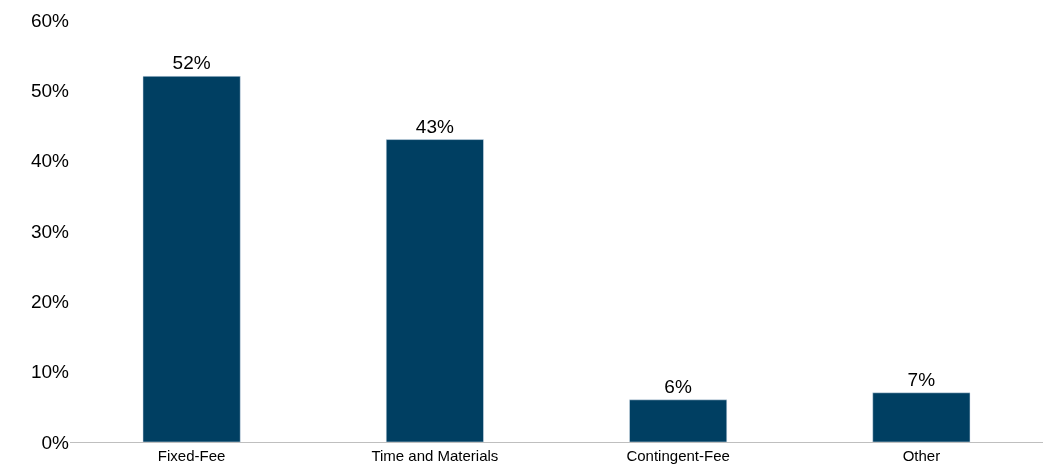  What do you see at coordinates (435, 455) in the screenshot?
I see `x-tick-label: Time and Materials` at bounding box center [435, 455].